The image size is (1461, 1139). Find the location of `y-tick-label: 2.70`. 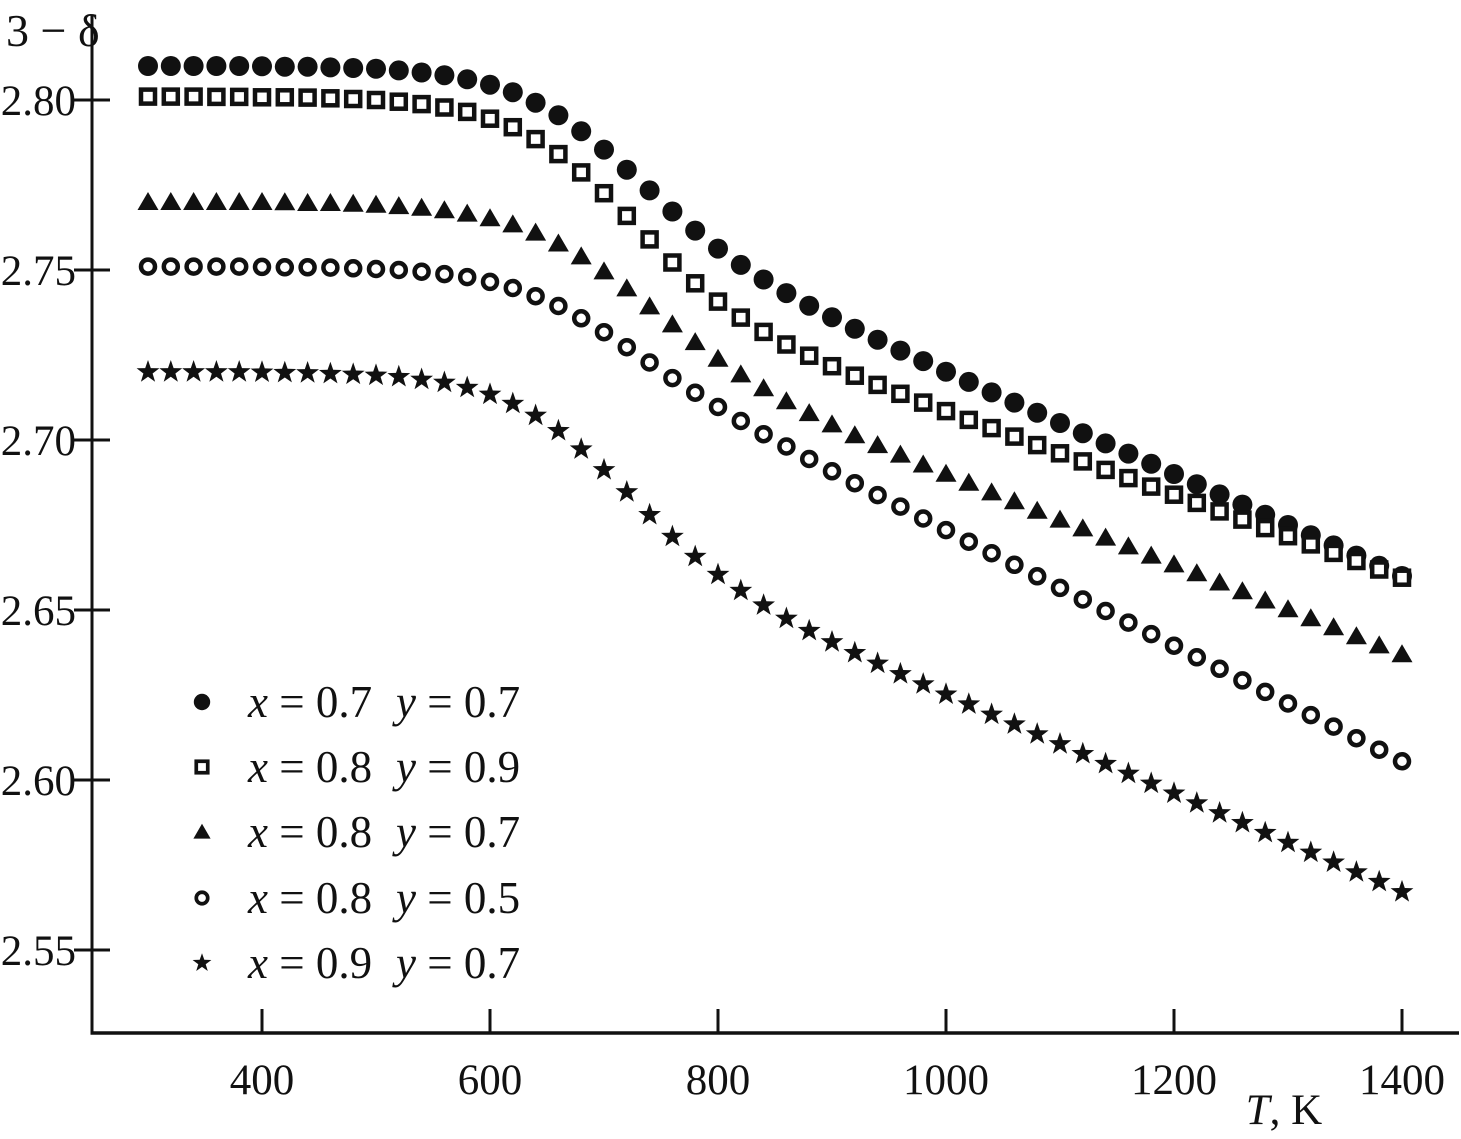

y-tick-label: 2.70 is located at coordinates (38, 441).